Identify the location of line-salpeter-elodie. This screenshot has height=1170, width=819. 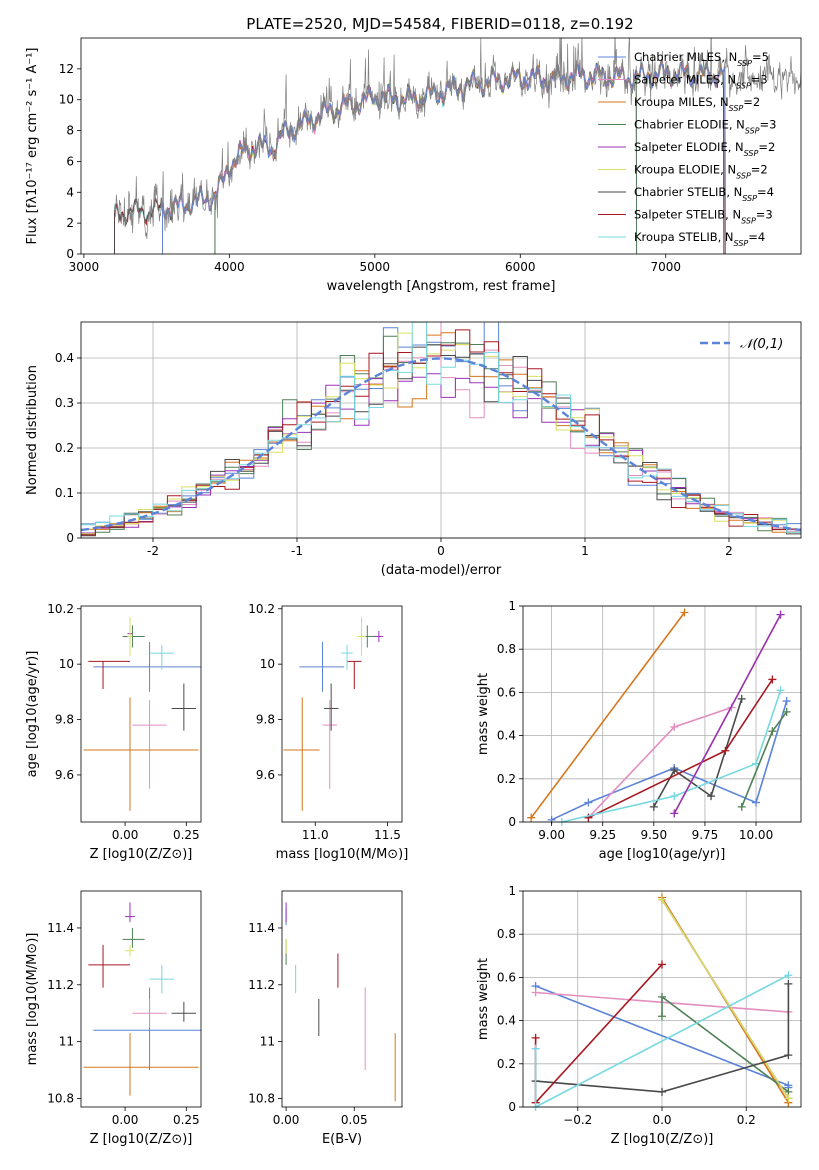
(727, 714).